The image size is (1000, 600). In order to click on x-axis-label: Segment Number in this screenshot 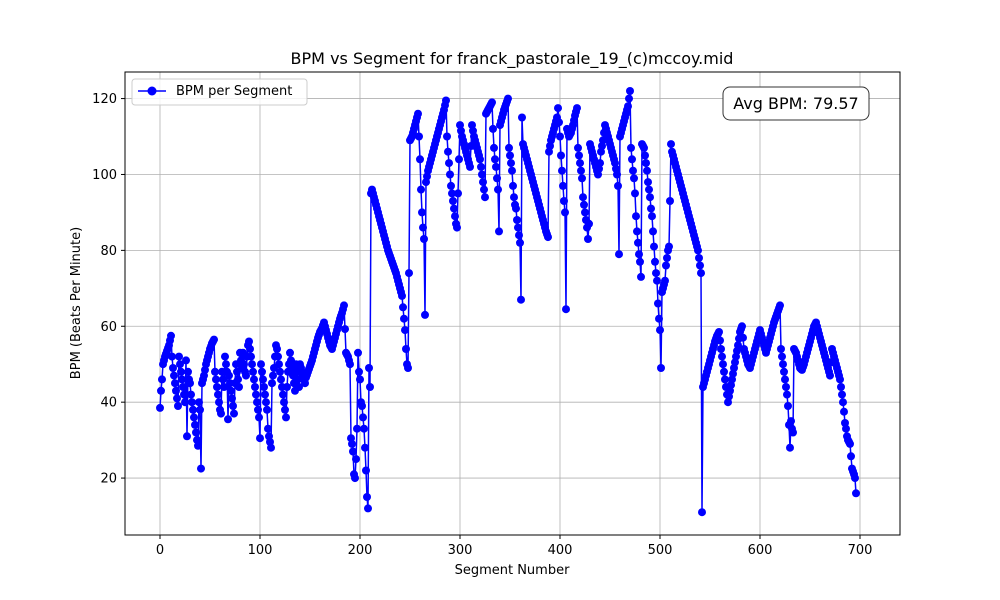, I will do `click(513, 570)`.